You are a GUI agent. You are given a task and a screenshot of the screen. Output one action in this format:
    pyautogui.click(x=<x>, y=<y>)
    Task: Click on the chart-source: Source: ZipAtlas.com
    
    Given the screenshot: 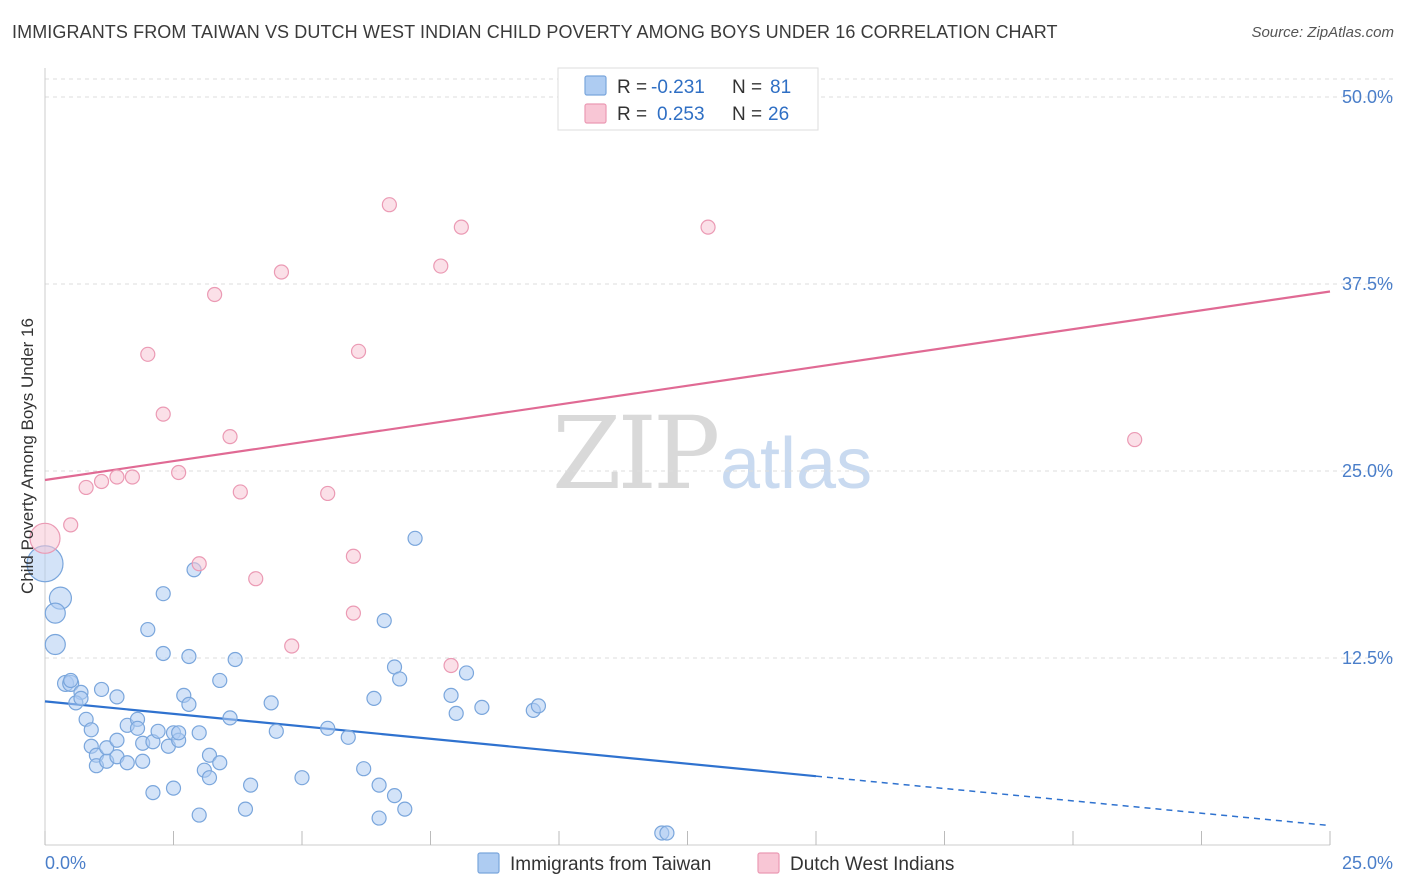 What is the action you would take?
    pyautogui.click(x=1322, y=32)
    